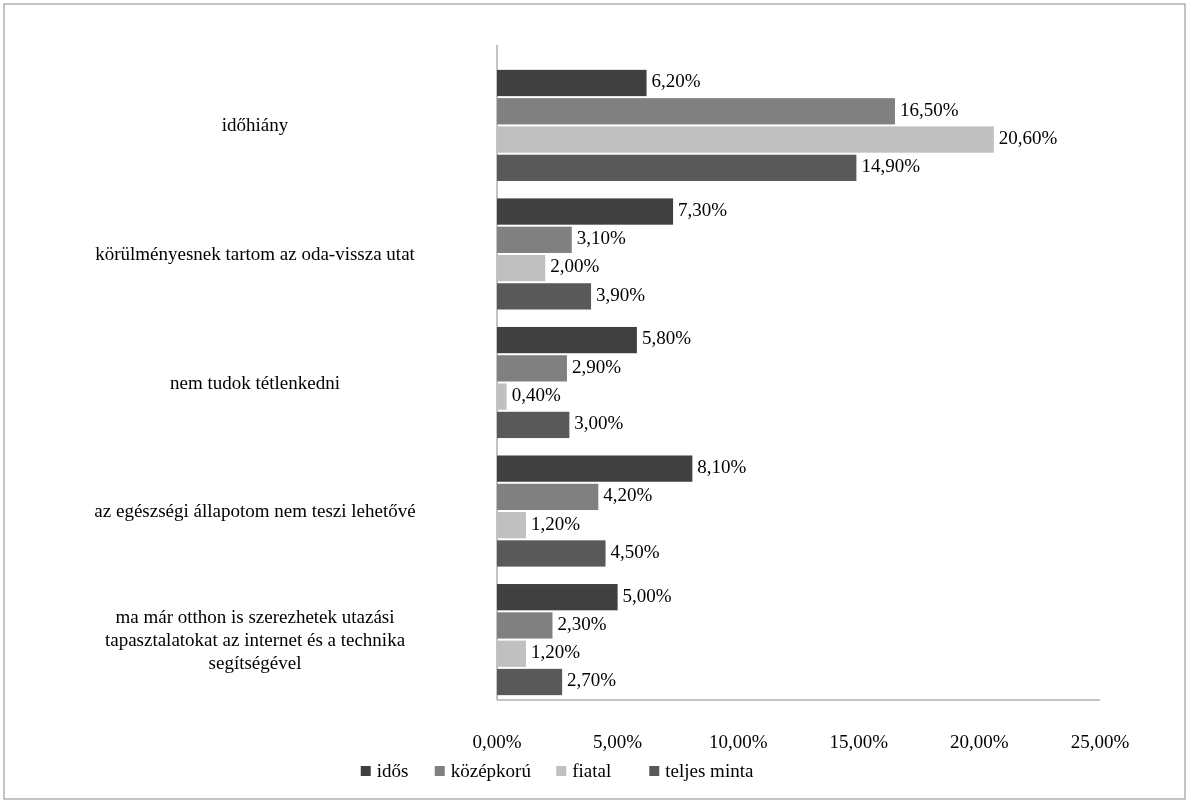  What do you see at coordinates (722, 466) in the screenshot?
I see `data-label: 8,10%` at bounding box center [722, 466].